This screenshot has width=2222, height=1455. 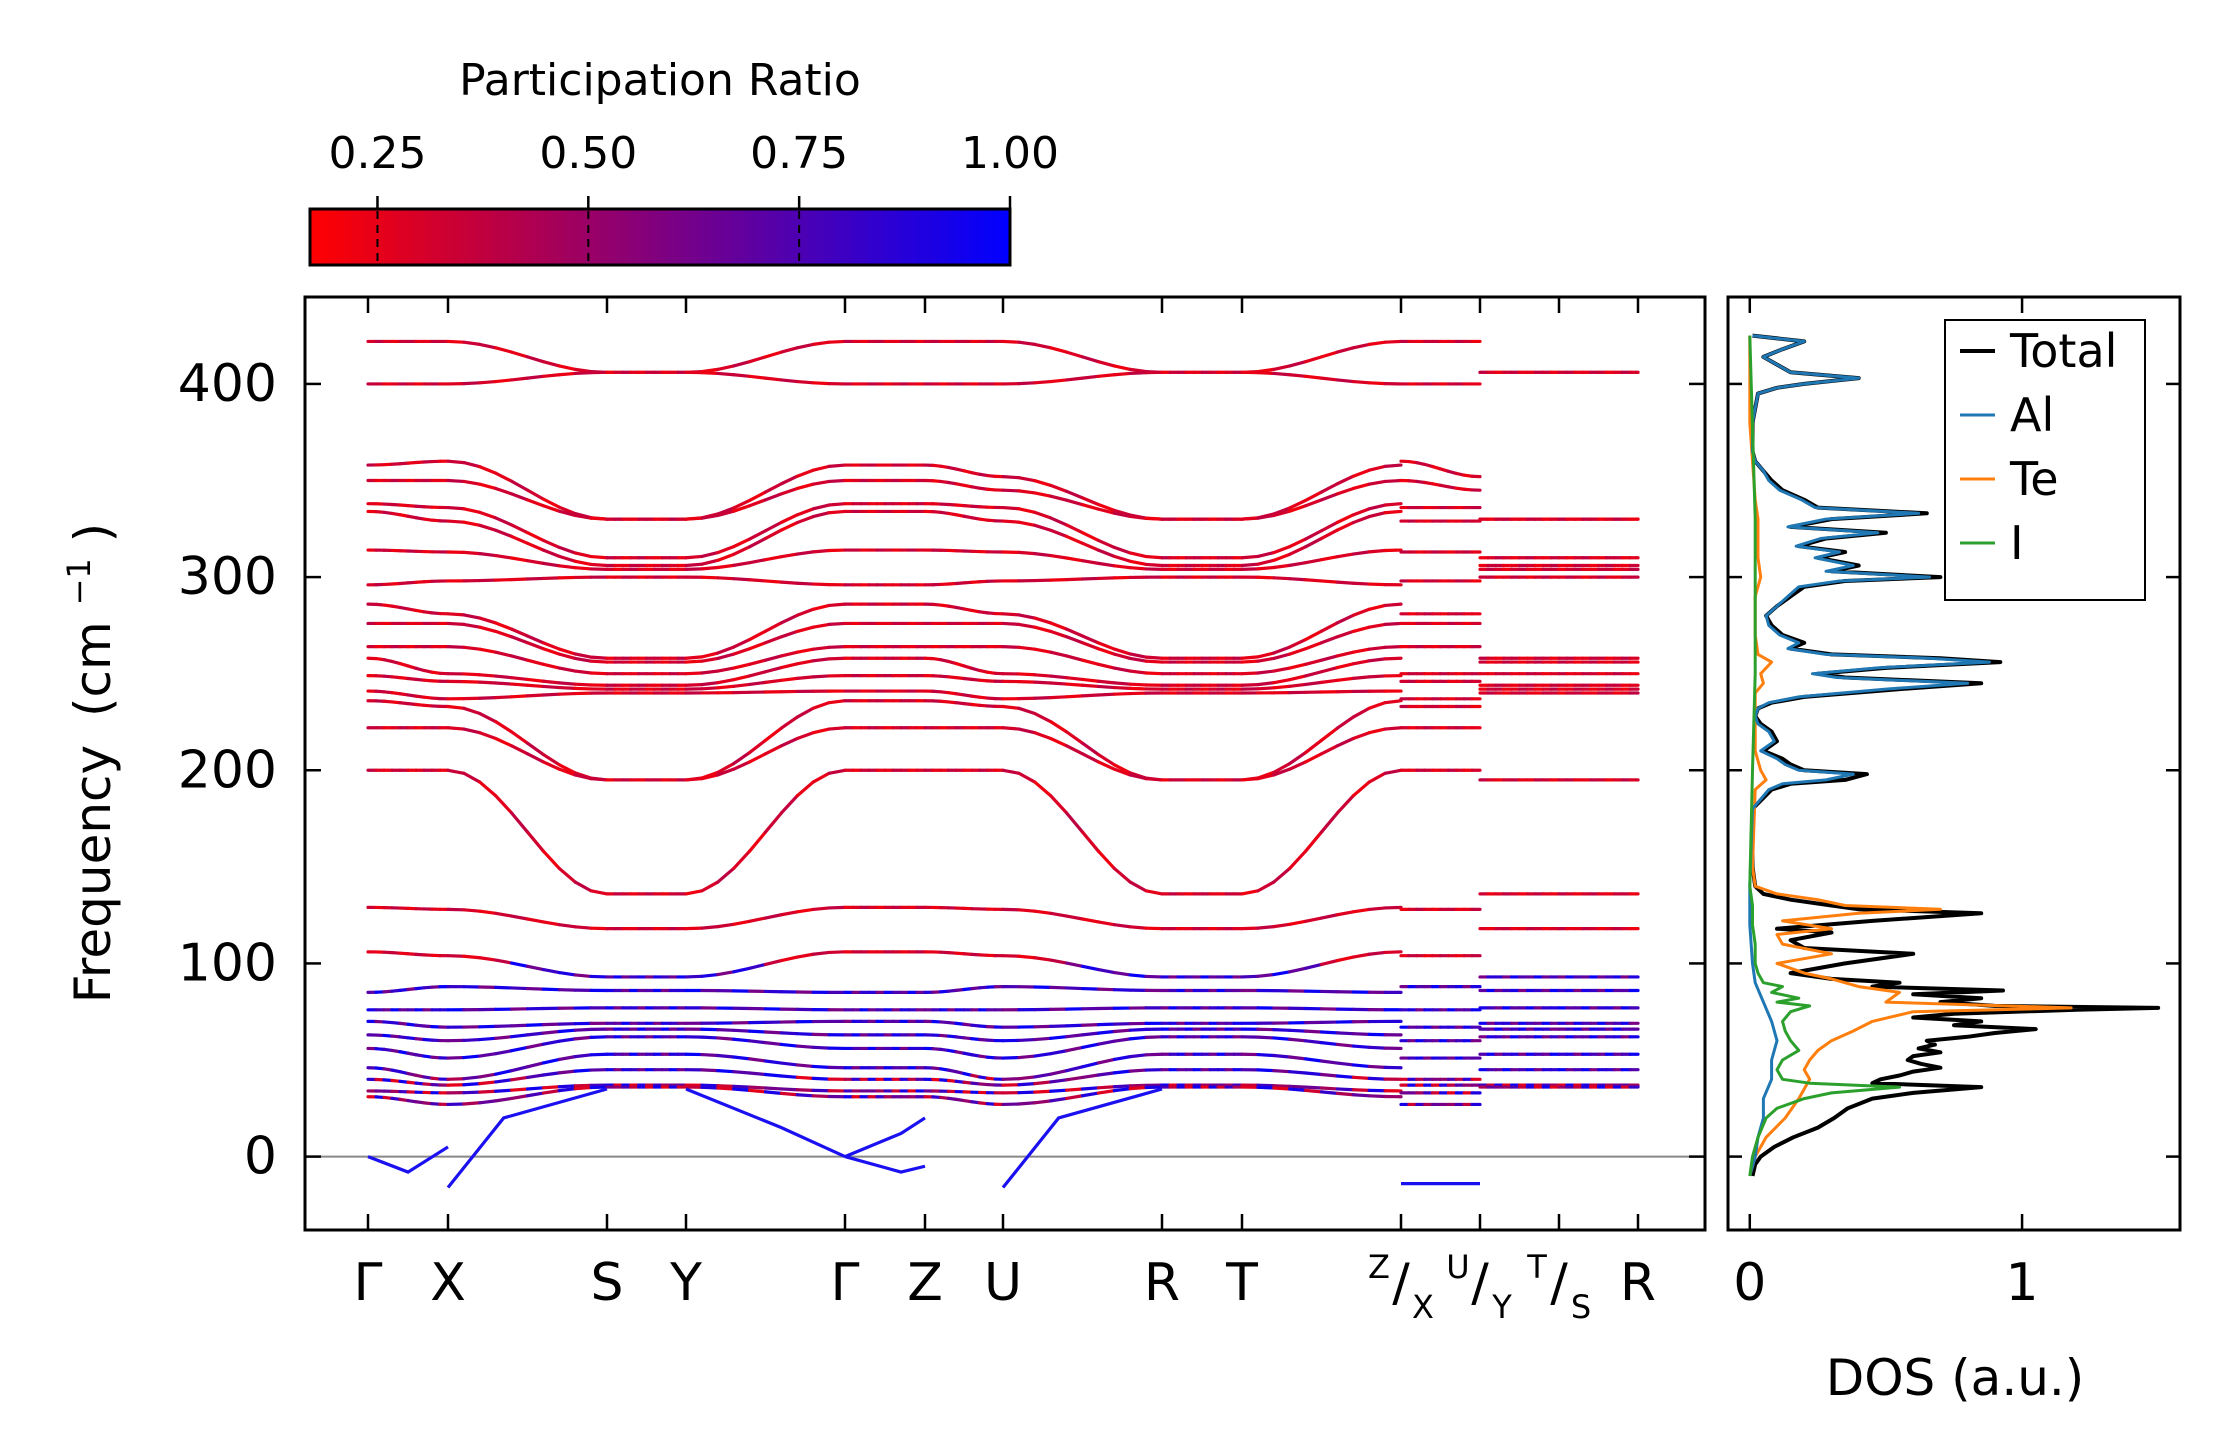 I want to click on x-tick-label: U, so click(x=1003, y=1283).